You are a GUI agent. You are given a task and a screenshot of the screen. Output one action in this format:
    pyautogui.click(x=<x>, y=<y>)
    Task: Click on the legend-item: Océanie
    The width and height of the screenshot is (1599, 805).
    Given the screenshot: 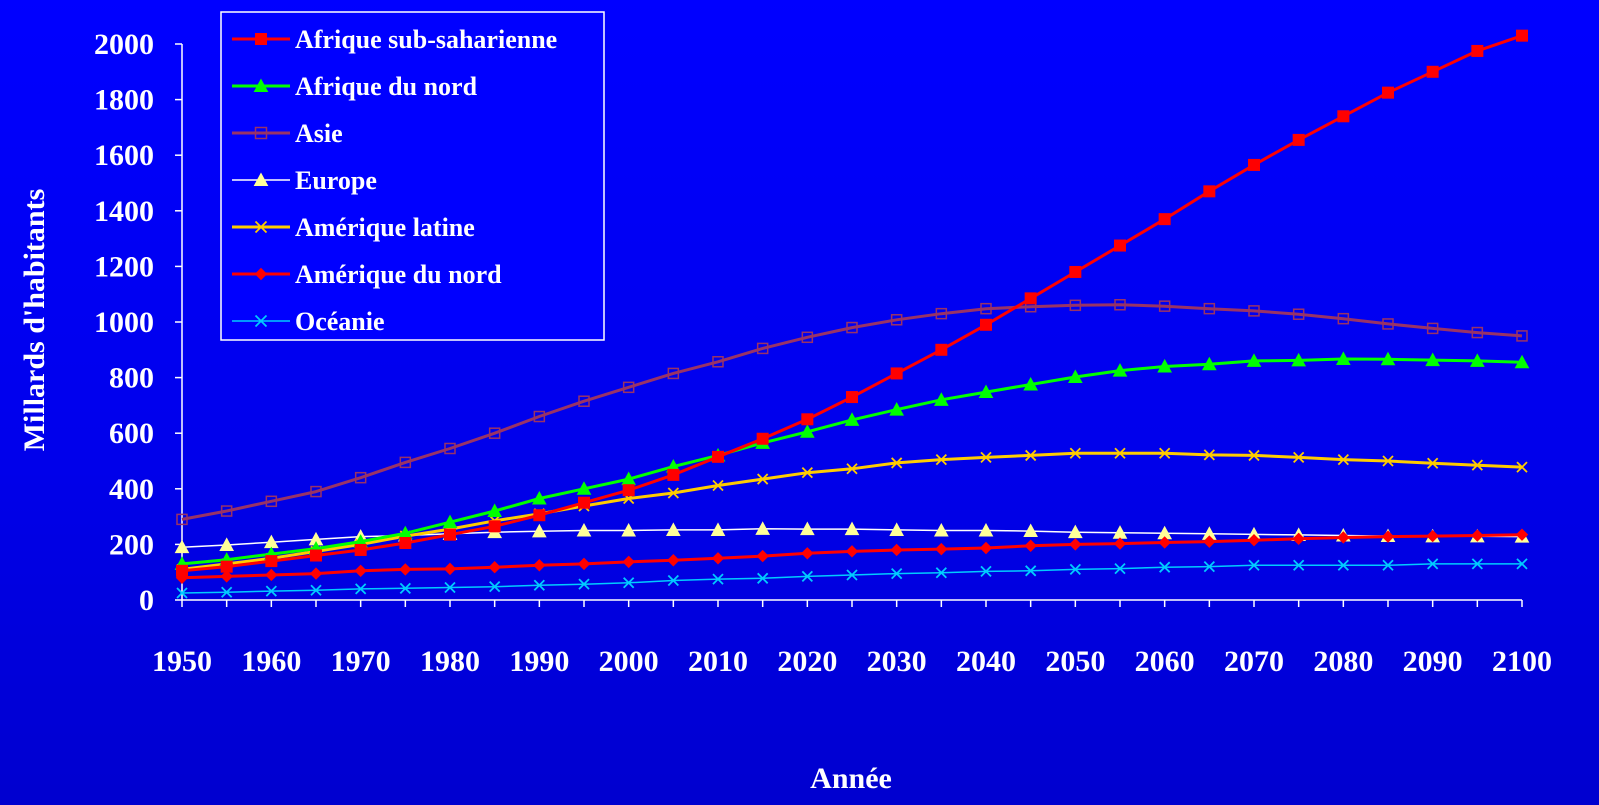 What is the action you would take?
    pyautogui.click(x=308, y=321)
    